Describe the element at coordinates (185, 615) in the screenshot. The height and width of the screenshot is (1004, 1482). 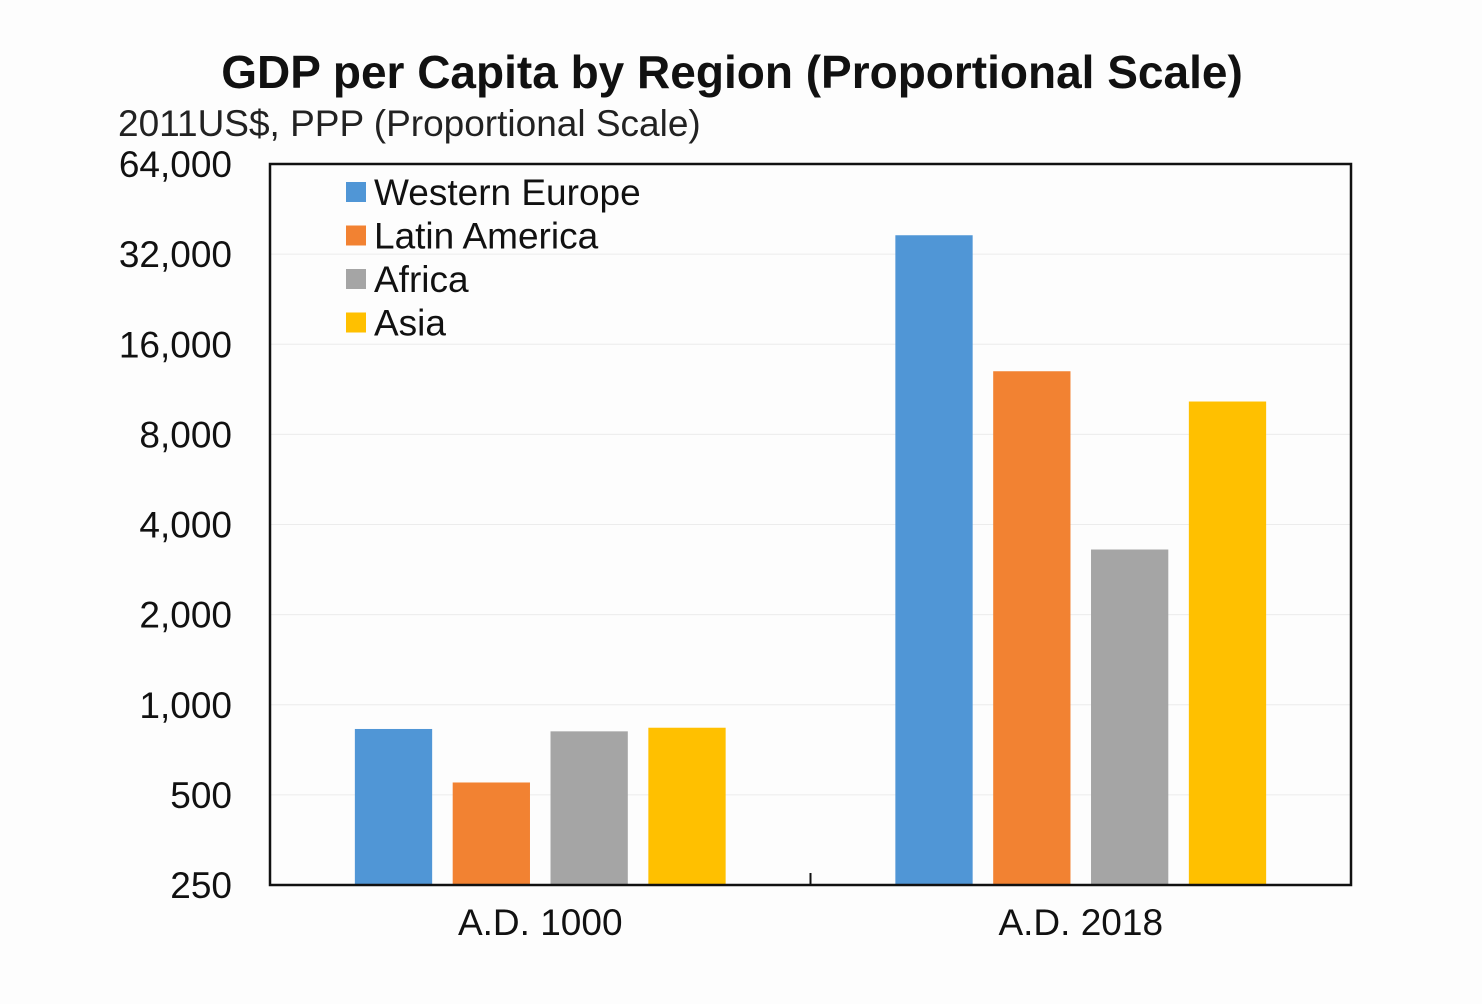
I see `y-tick-label: 2,000` at that location.